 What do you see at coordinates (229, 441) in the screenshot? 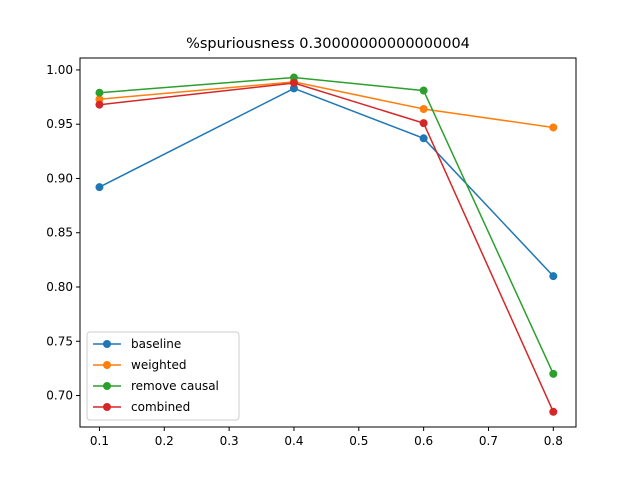
I see `x-tick-label: 0.3` at bounding box center [229, 441].